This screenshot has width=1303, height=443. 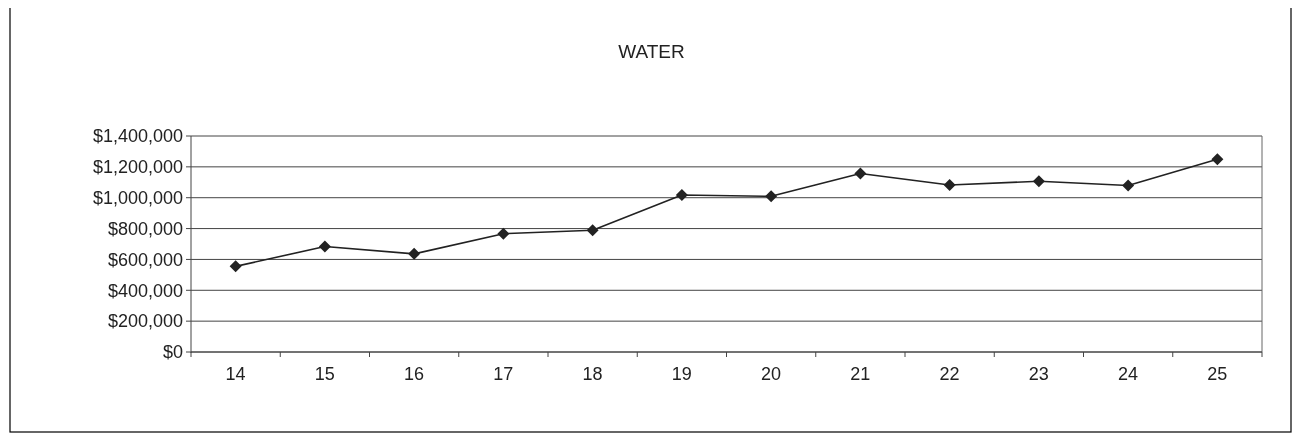 What do you see at coordinates (145, 290) in the screenshot?
I see `y-tick-label: $400,000` at bounding box center [145, 290].